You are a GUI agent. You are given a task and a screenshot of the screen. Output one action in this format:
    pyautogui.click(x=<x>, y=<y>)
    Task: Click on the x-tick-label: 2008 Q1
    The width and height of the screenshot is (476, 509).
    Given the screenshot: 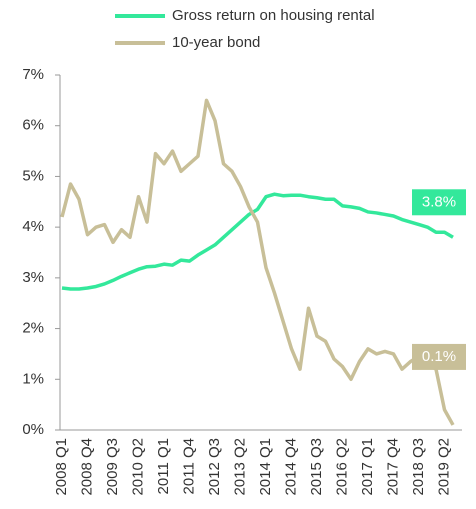 What is the action you would take?
    pyautogui.click(x=61, y=467)
    